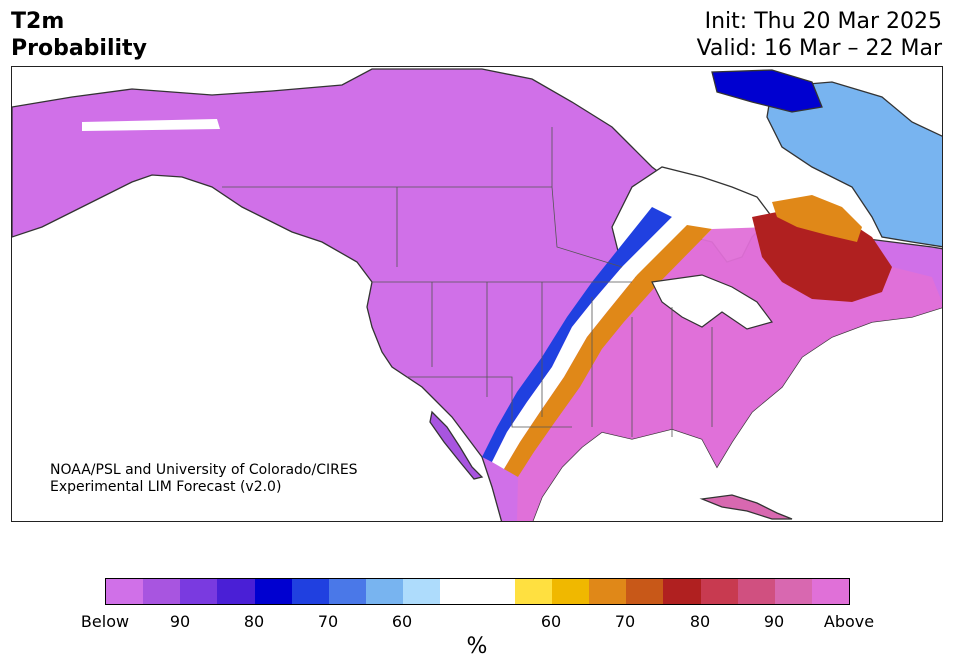 Image resolution: width=954 pixels, height=671 pixels. Describe the element at coordinates (151, 125) in the screenshot. I see `arctic-white-patch` at that location.